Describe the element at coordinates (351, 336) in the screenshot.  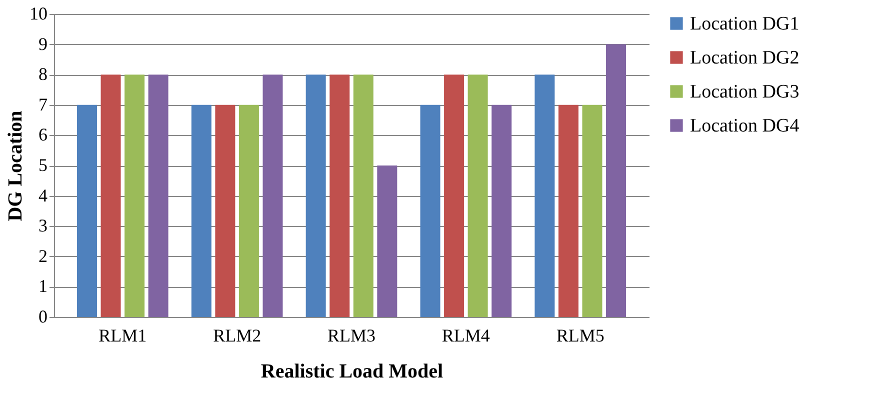
I see `x-tick-label: RLM3` at that location.